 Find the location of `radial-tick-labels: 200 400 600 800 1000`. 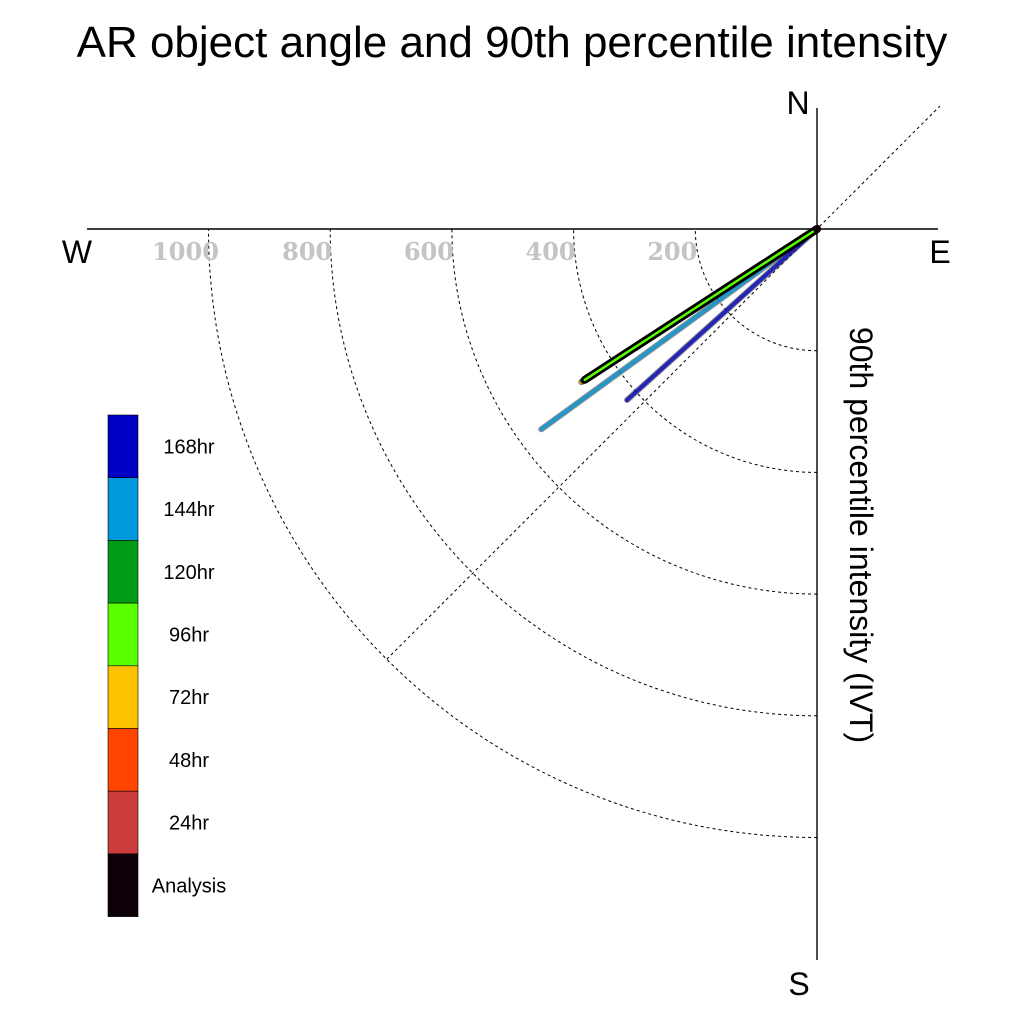

radial-tick-labels: 200 400 600 800 1000 is located at coordinates (424, 251).